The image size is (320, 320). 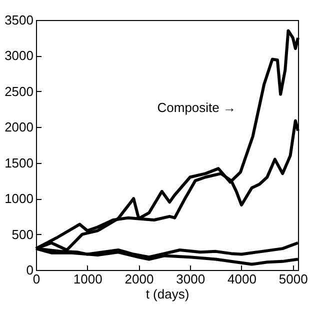 I want to click on y-tick-label: 3500, so click(x=19, y=20).